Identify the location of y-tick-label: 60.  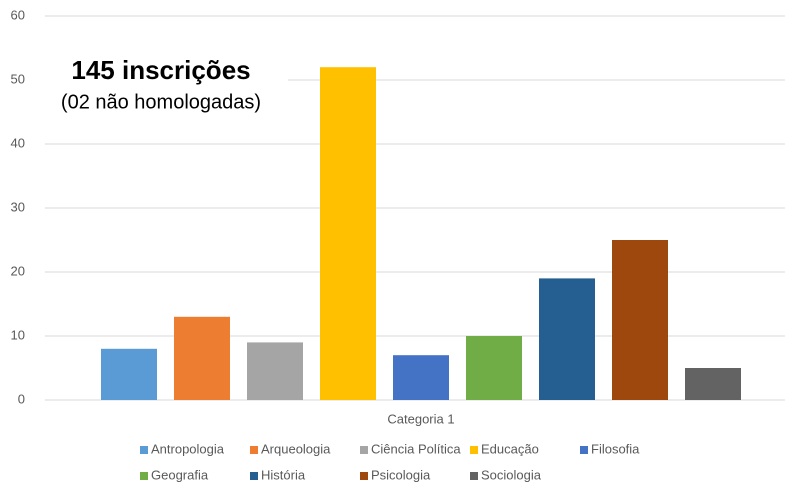
(18, 14).